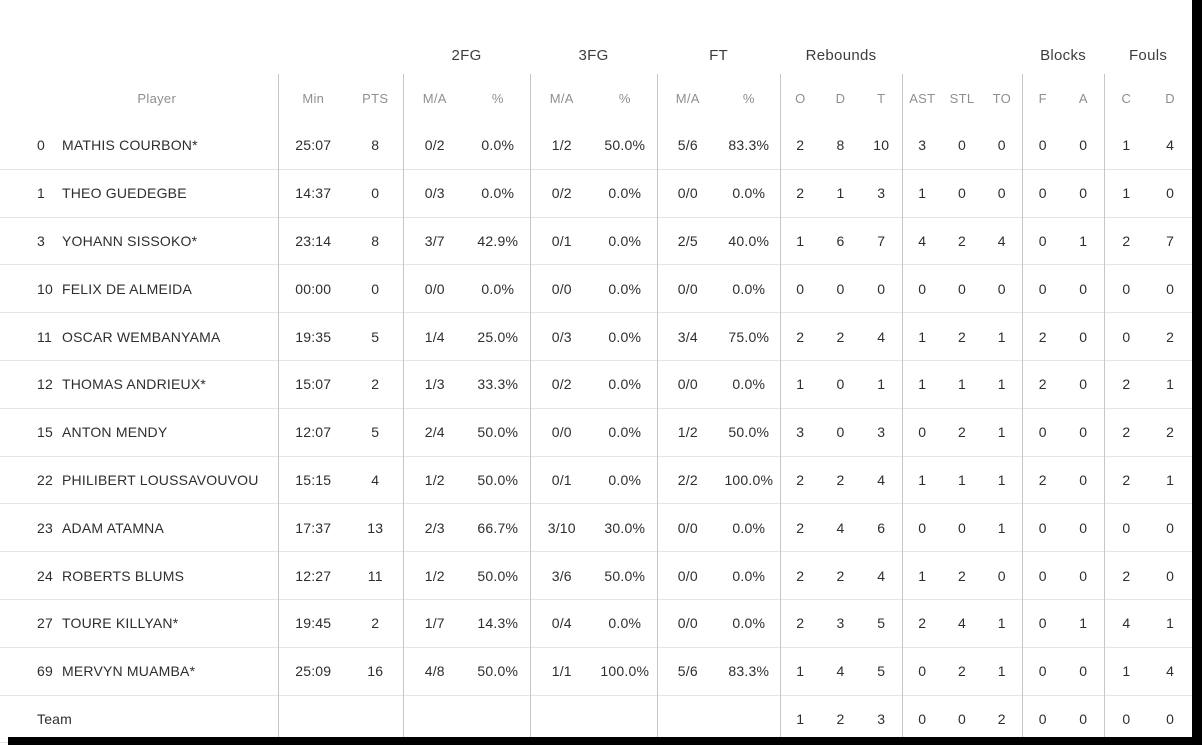  Describe the element at coordinates (841, 575) in the screenshot. I see `cell-reb-def: 2` at that location.